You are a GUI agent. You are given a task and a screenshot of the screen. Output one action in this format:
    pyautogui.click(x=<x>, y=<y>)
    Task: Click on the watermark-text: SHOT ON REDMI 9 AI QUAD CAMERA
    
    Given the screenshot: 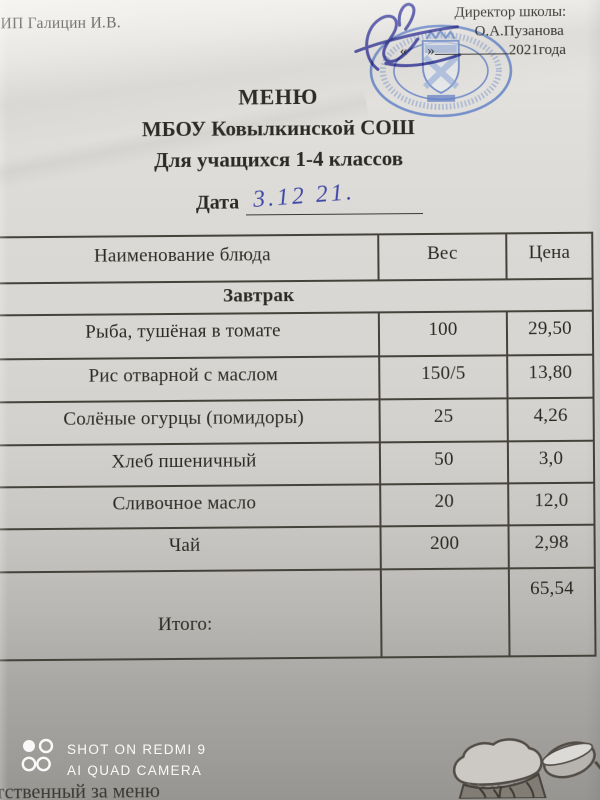 What is the action you would take?
    pyautogui.click(x=136, y=760)
    